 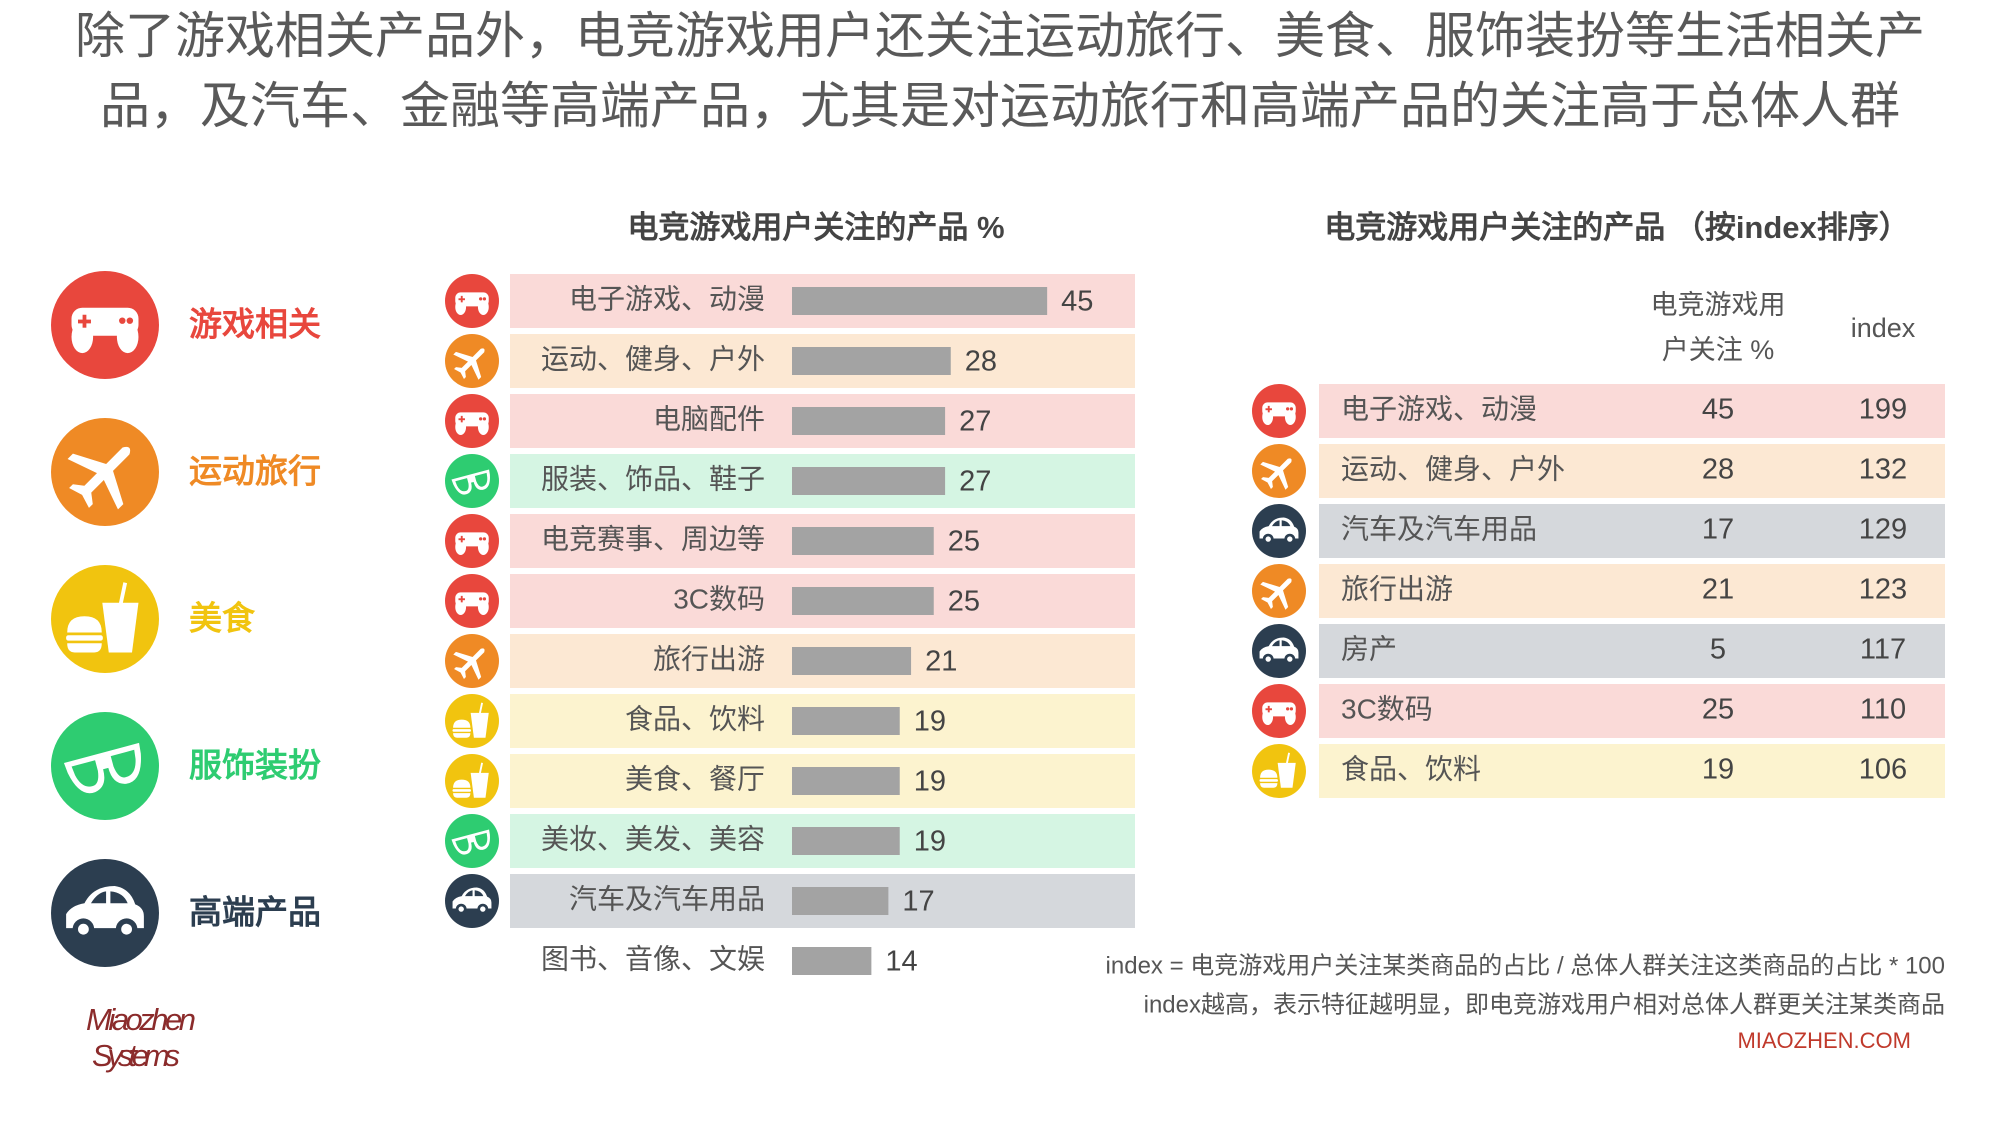 I want to click on table-cell: 食品、饮料, so click(x=1411, y=768).